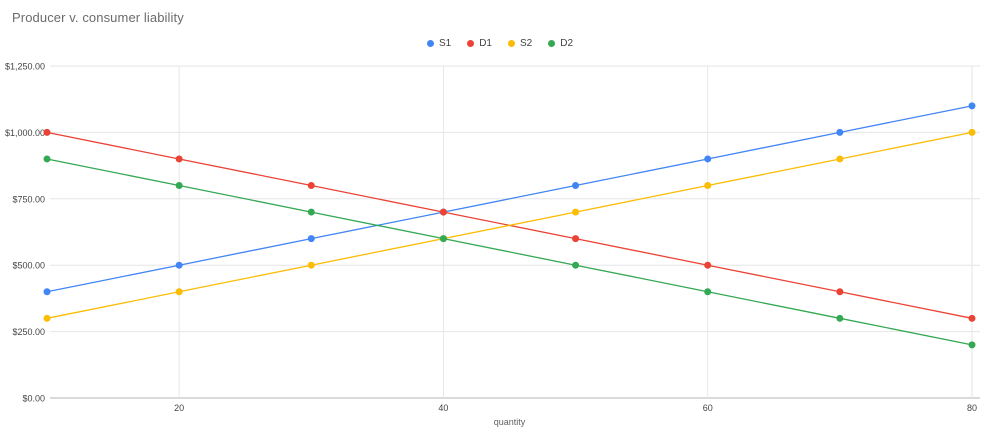 Image resolution: width=1000 pixels, height=435 pixels. I want to click on y-tick-label: $750.00, so click(28, 199).